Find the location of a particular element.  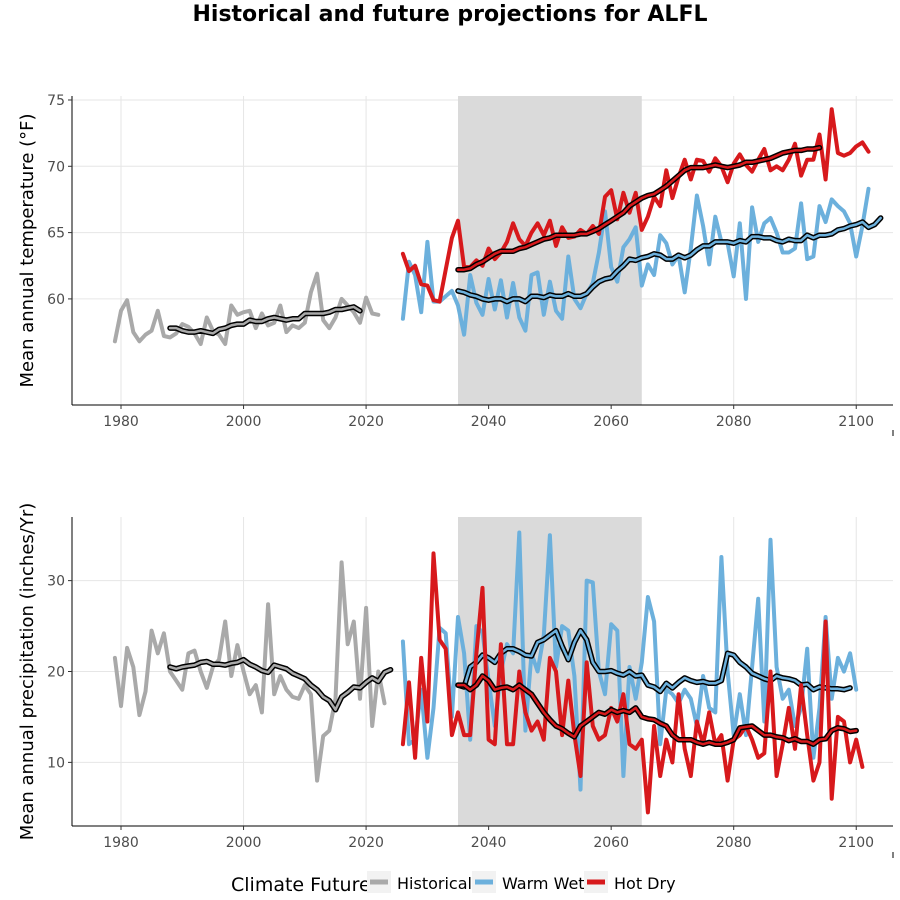

y-tick-label: 30 is located at coordinates (56, 582).